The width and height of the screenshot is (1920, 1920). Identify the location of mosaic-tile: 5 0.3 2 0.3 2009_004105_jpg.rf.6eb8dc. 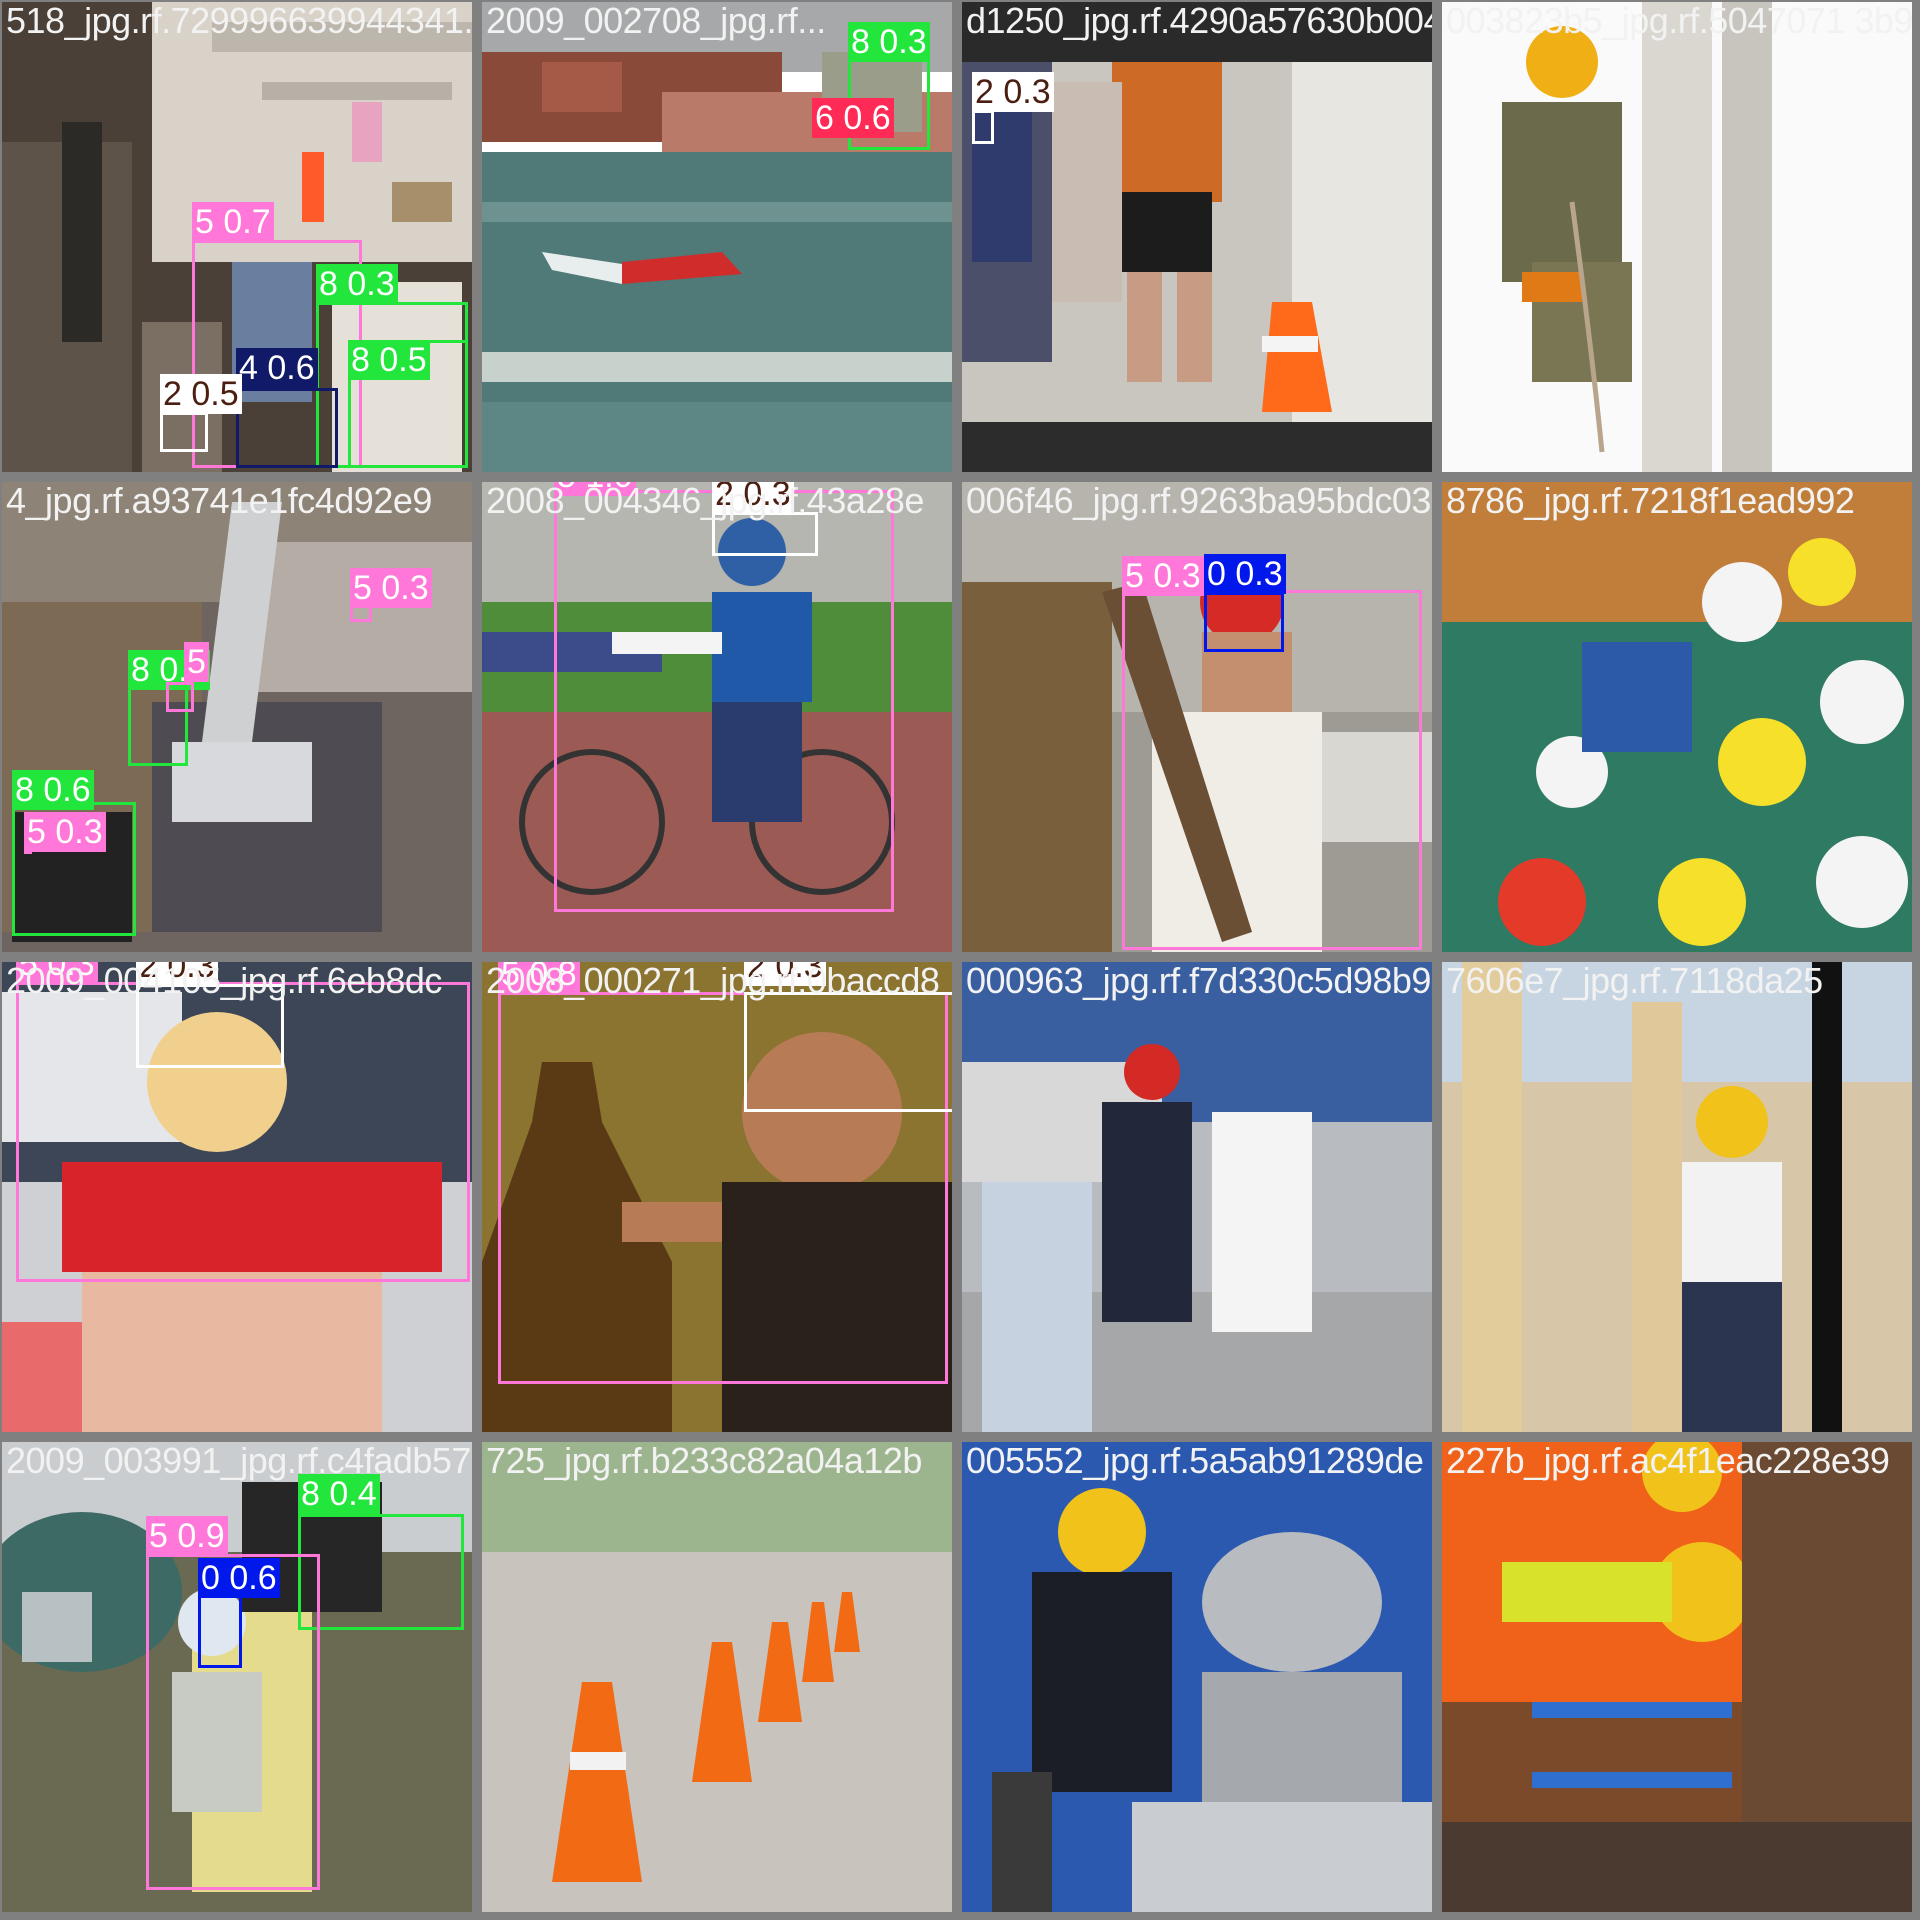
(237, 1197).